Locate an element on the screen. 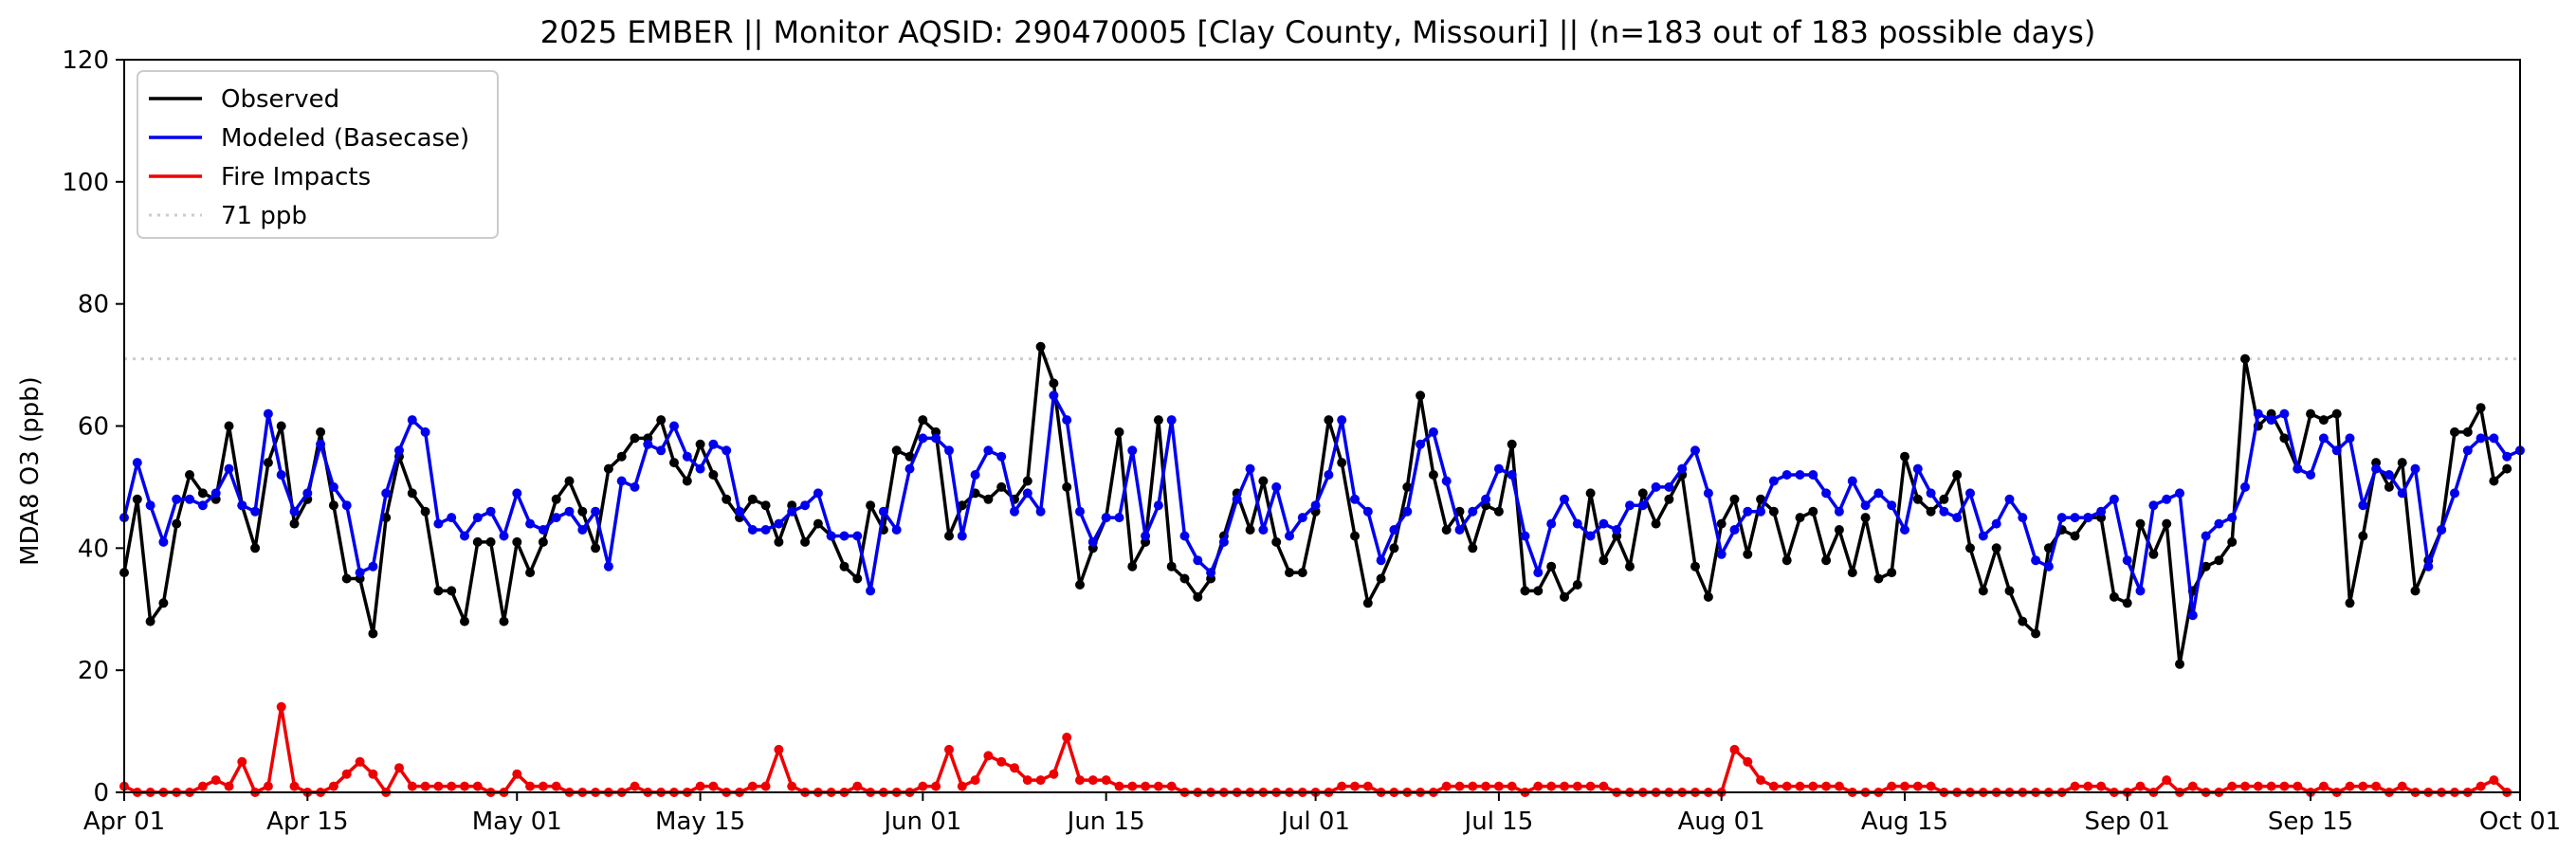  x-tick-label: Sep 15 is located at coordinates (2310, 822).